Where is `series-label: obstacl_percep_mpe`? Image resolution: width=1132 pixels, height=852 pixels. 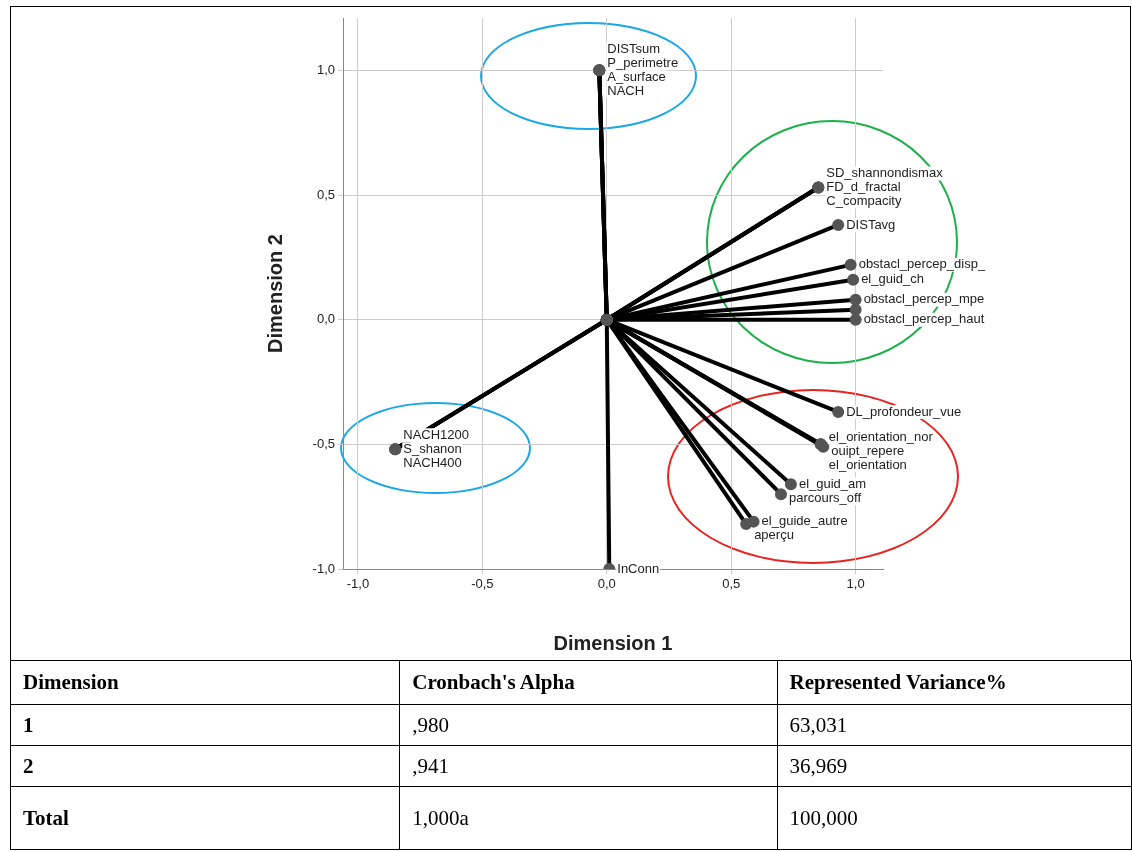 series-label: obstacl_percep_mpe is located at coordinates (924, 299).